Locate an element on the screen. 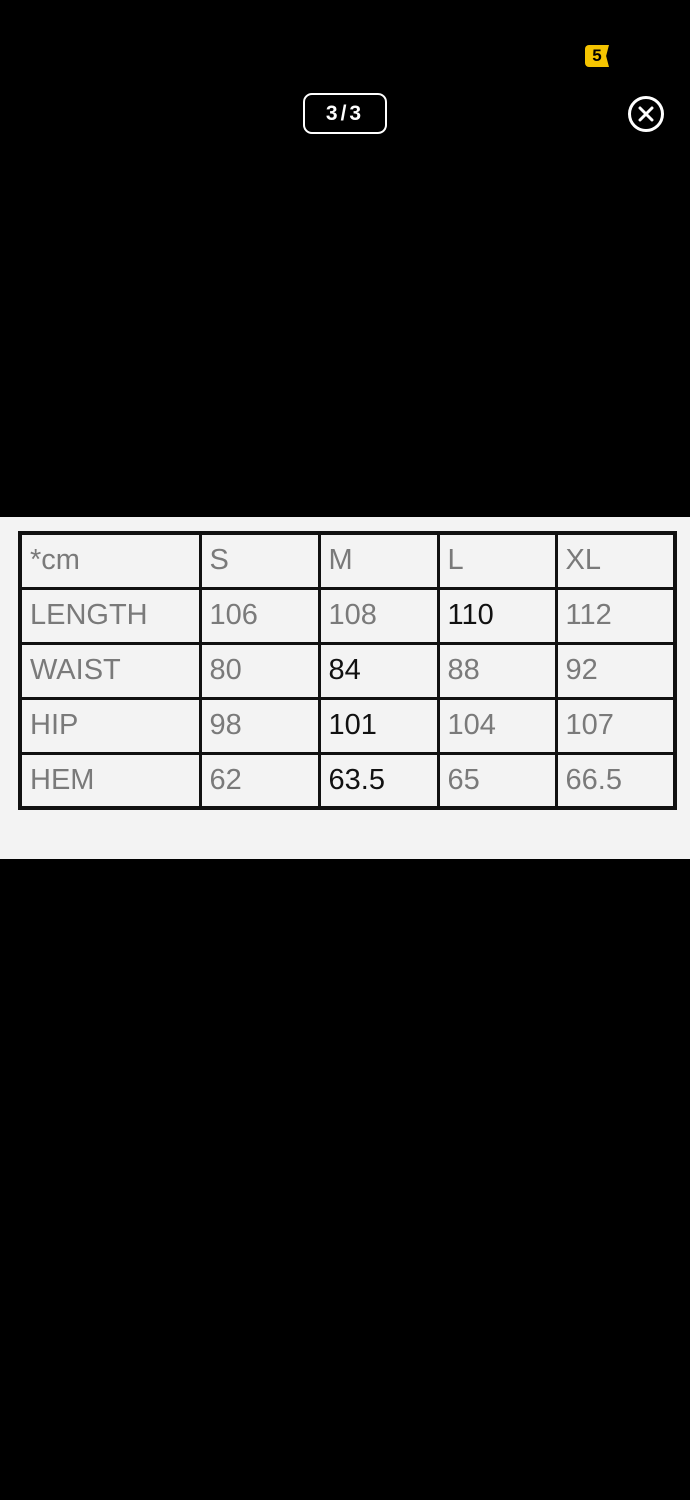 The image size is (690, 1500). table-cell: S is located at coordinates (259, 560).